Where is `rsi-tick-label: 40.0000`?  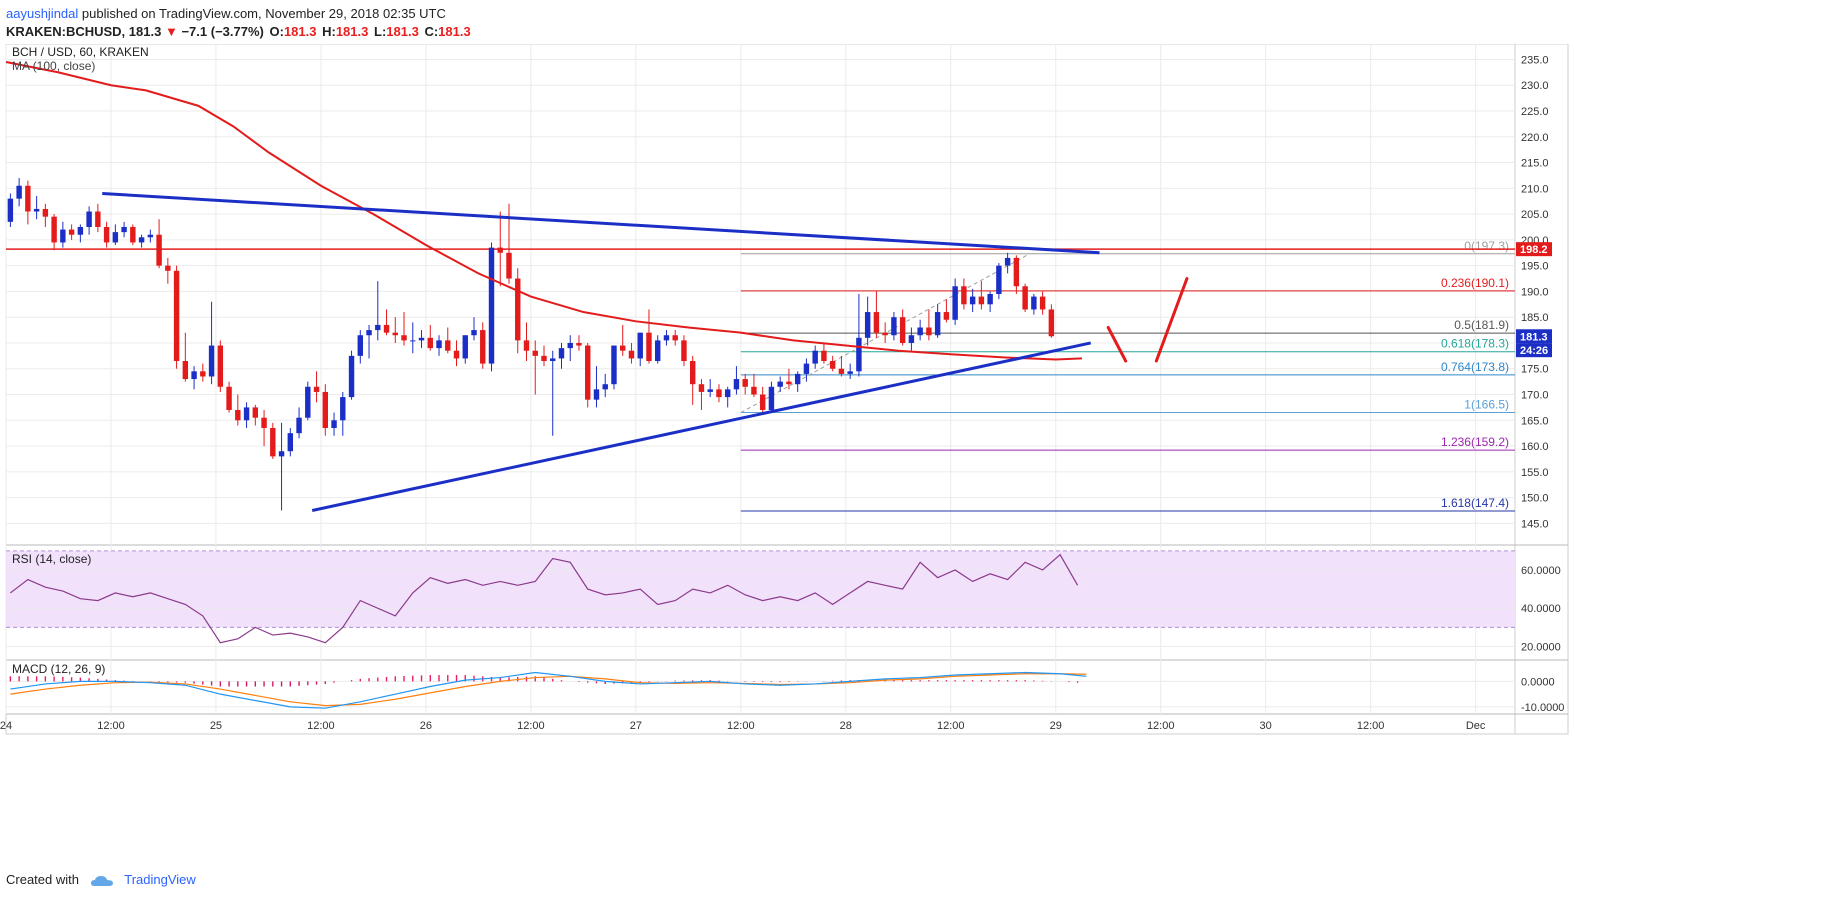
rsi-tick-label: 40.0000 is located at coordinates (1541, 609).